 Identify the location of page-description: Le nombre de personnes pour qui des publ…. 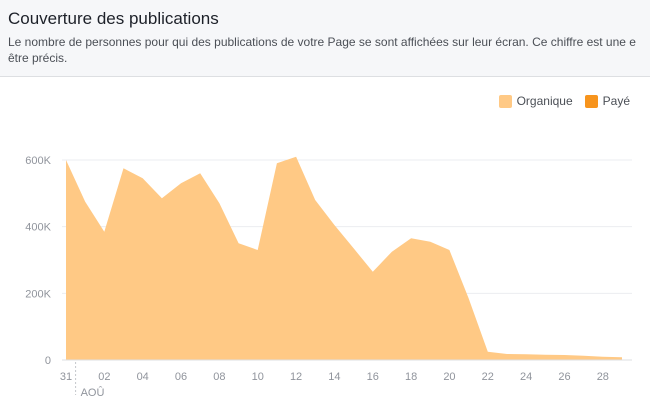
(329, 50).